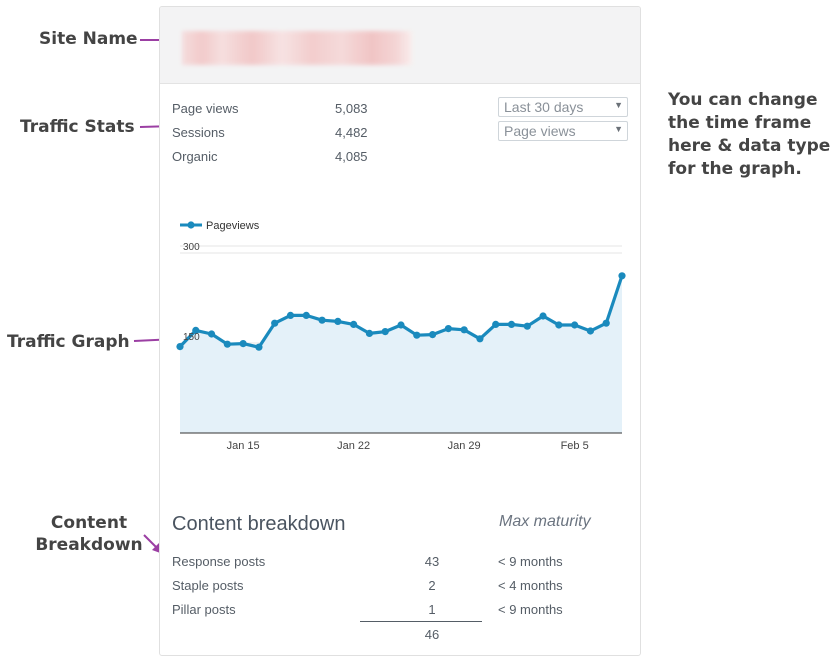 The image size is (838, 662). Describe the element at coordinates (191, 225) in the screenshot. I see `legend-swatch-point` at that location.